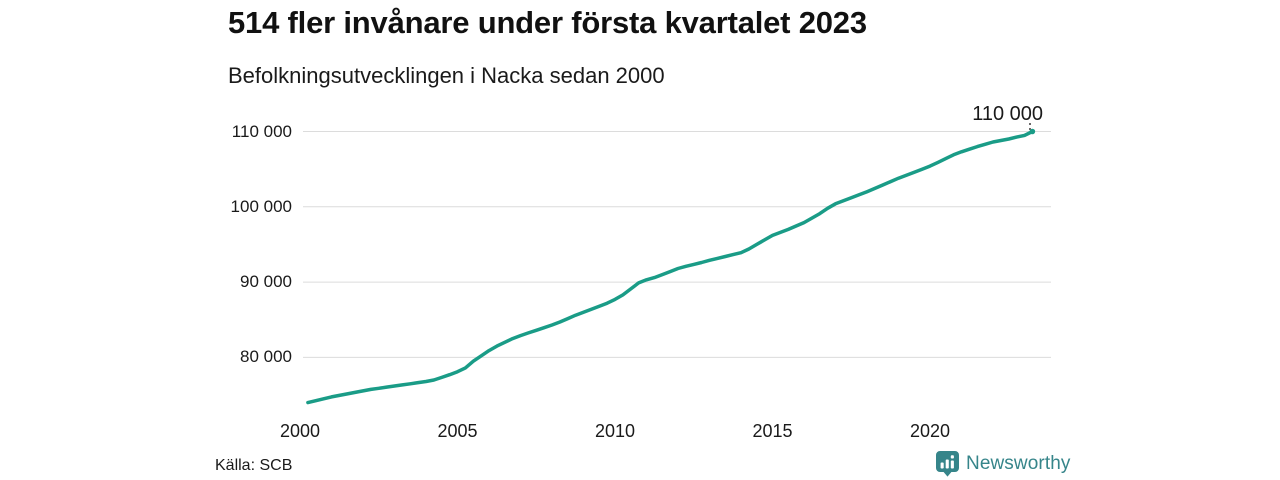  I want to click on y-axis-tick-label: 90 000, so click(266, 282).